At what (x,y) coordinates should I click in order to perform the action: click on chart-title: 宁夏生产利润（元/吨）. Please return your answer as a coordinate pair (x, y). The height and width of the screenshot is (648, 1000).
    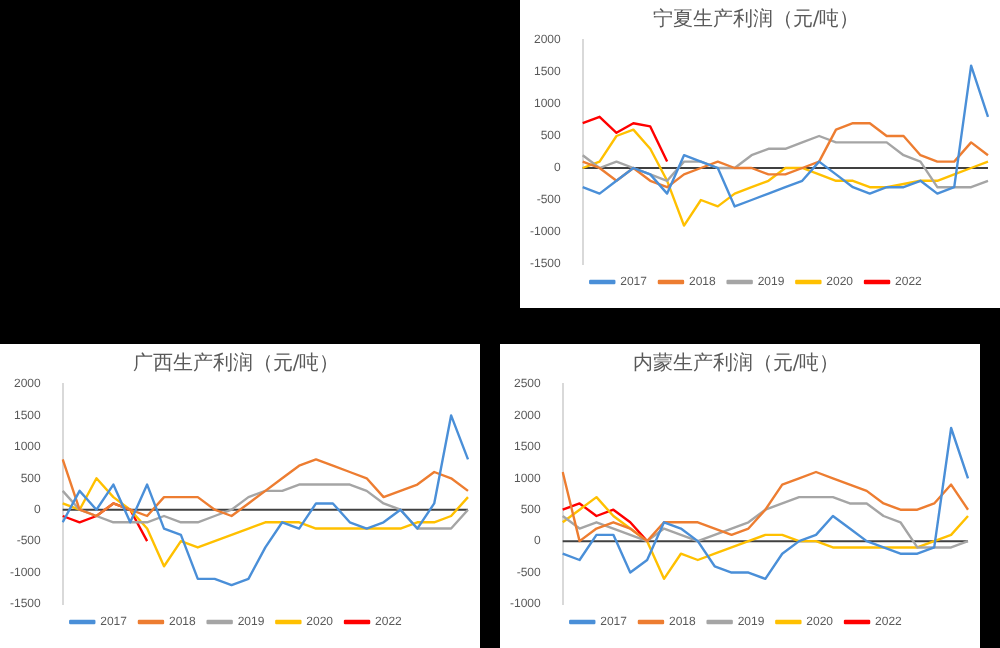
    Looking at the image, I should click on (756, 19).